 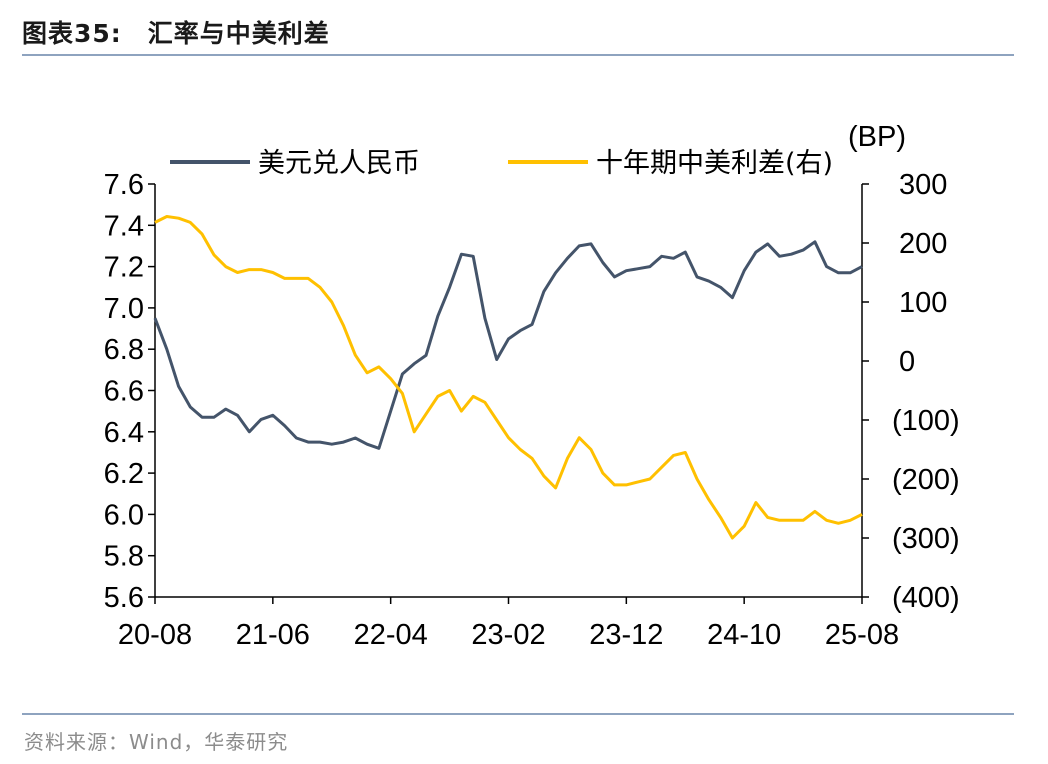 I want to click on left-tick-label: 7.0, so click(x=124, y=309).